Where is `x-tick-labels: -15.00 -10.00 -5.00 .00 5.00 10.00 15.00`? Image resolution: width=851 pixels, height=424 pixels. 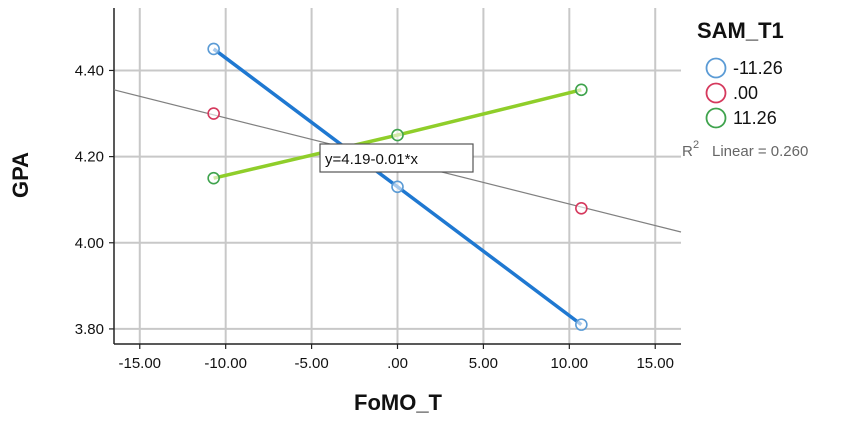
x-tick-labels: -15.00 -10.00 -5.00 .00 5.00 10.00 15.00 is located at coordinates (396, 363).